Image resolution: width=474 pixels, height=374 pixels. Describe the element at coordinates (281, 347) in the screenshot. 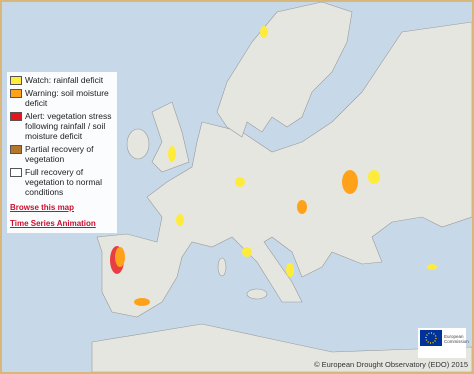

I see `north-africa` at that location.